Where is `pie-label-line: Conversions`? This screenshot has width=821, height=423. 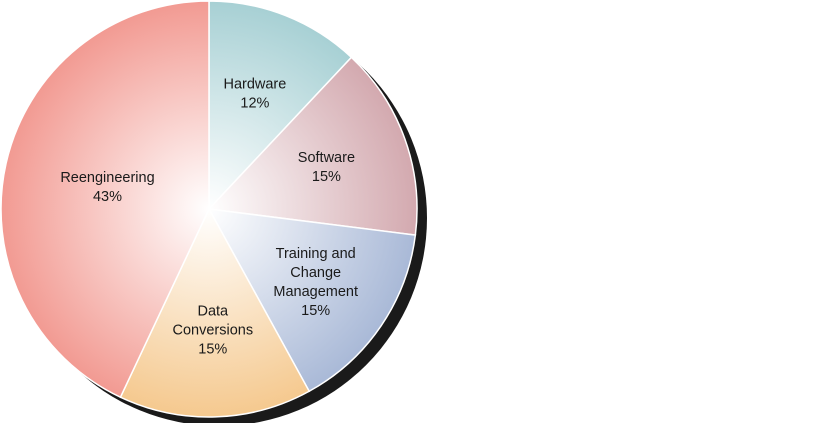 pie-label-line: Conversions is located at coordinates (213, 331).